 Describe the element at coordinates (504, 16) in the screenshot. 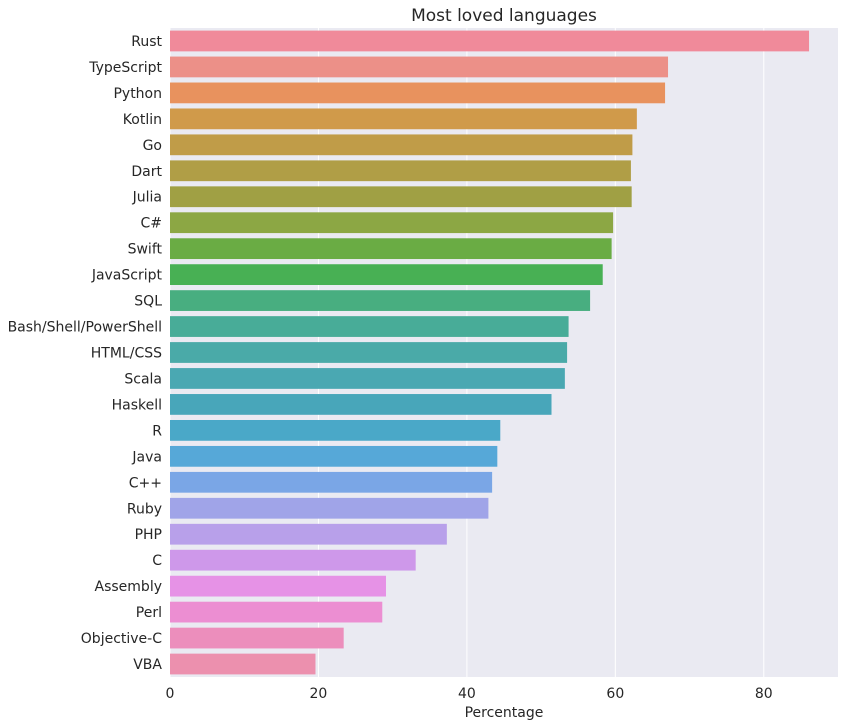

I see `chart-title: Most loved languages` at that location.